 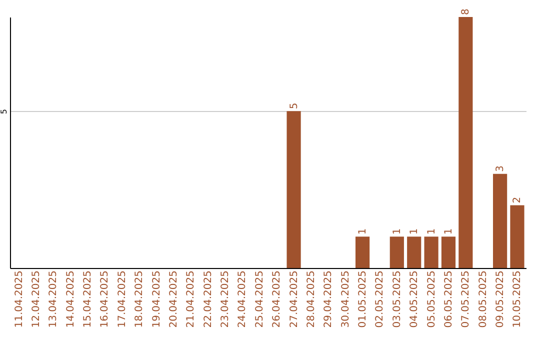 I want to click on x-tick-label: 23.04.2025, so click(x=226, y=299).